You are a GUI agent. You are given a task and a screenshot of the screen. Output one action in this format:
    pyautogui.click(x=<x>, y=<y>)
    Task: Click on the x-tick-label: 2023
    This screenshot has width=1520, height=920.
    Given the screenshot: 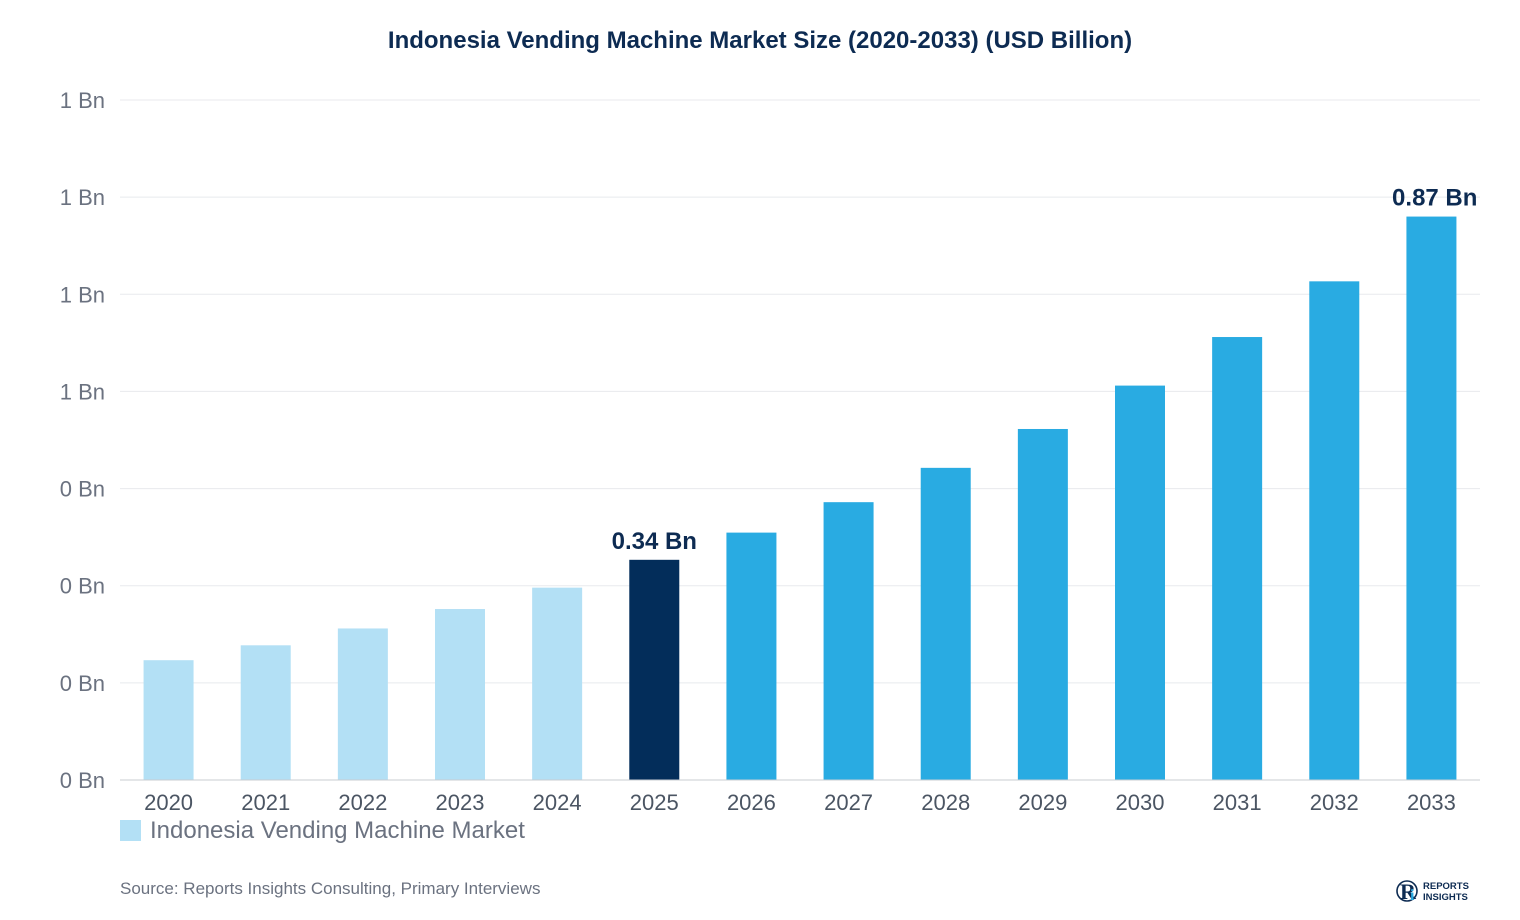 What is the action you would take?
    pyautogui.click(x=460, y=802)
    